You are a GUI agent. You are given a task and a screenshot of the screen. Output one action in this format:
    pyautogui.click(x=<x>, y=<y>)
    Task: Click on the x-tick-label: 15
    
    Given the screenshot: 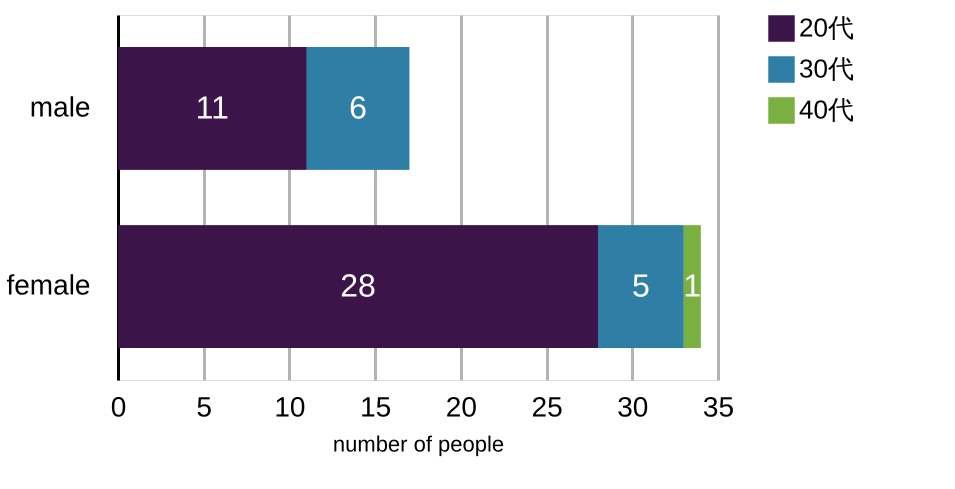 What is the action you would take?
    pyautogui.click(x=376, y=407)
    